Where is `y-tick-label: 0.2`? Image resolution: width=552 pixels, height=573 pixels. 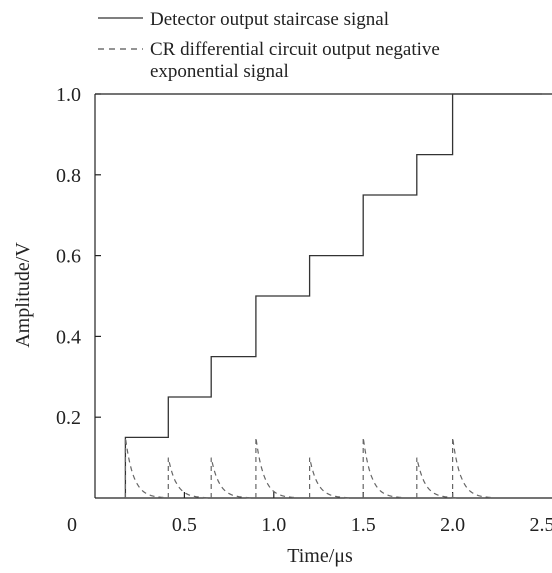
y-tick-label: 0.2 is located at coordinates (68, 418).